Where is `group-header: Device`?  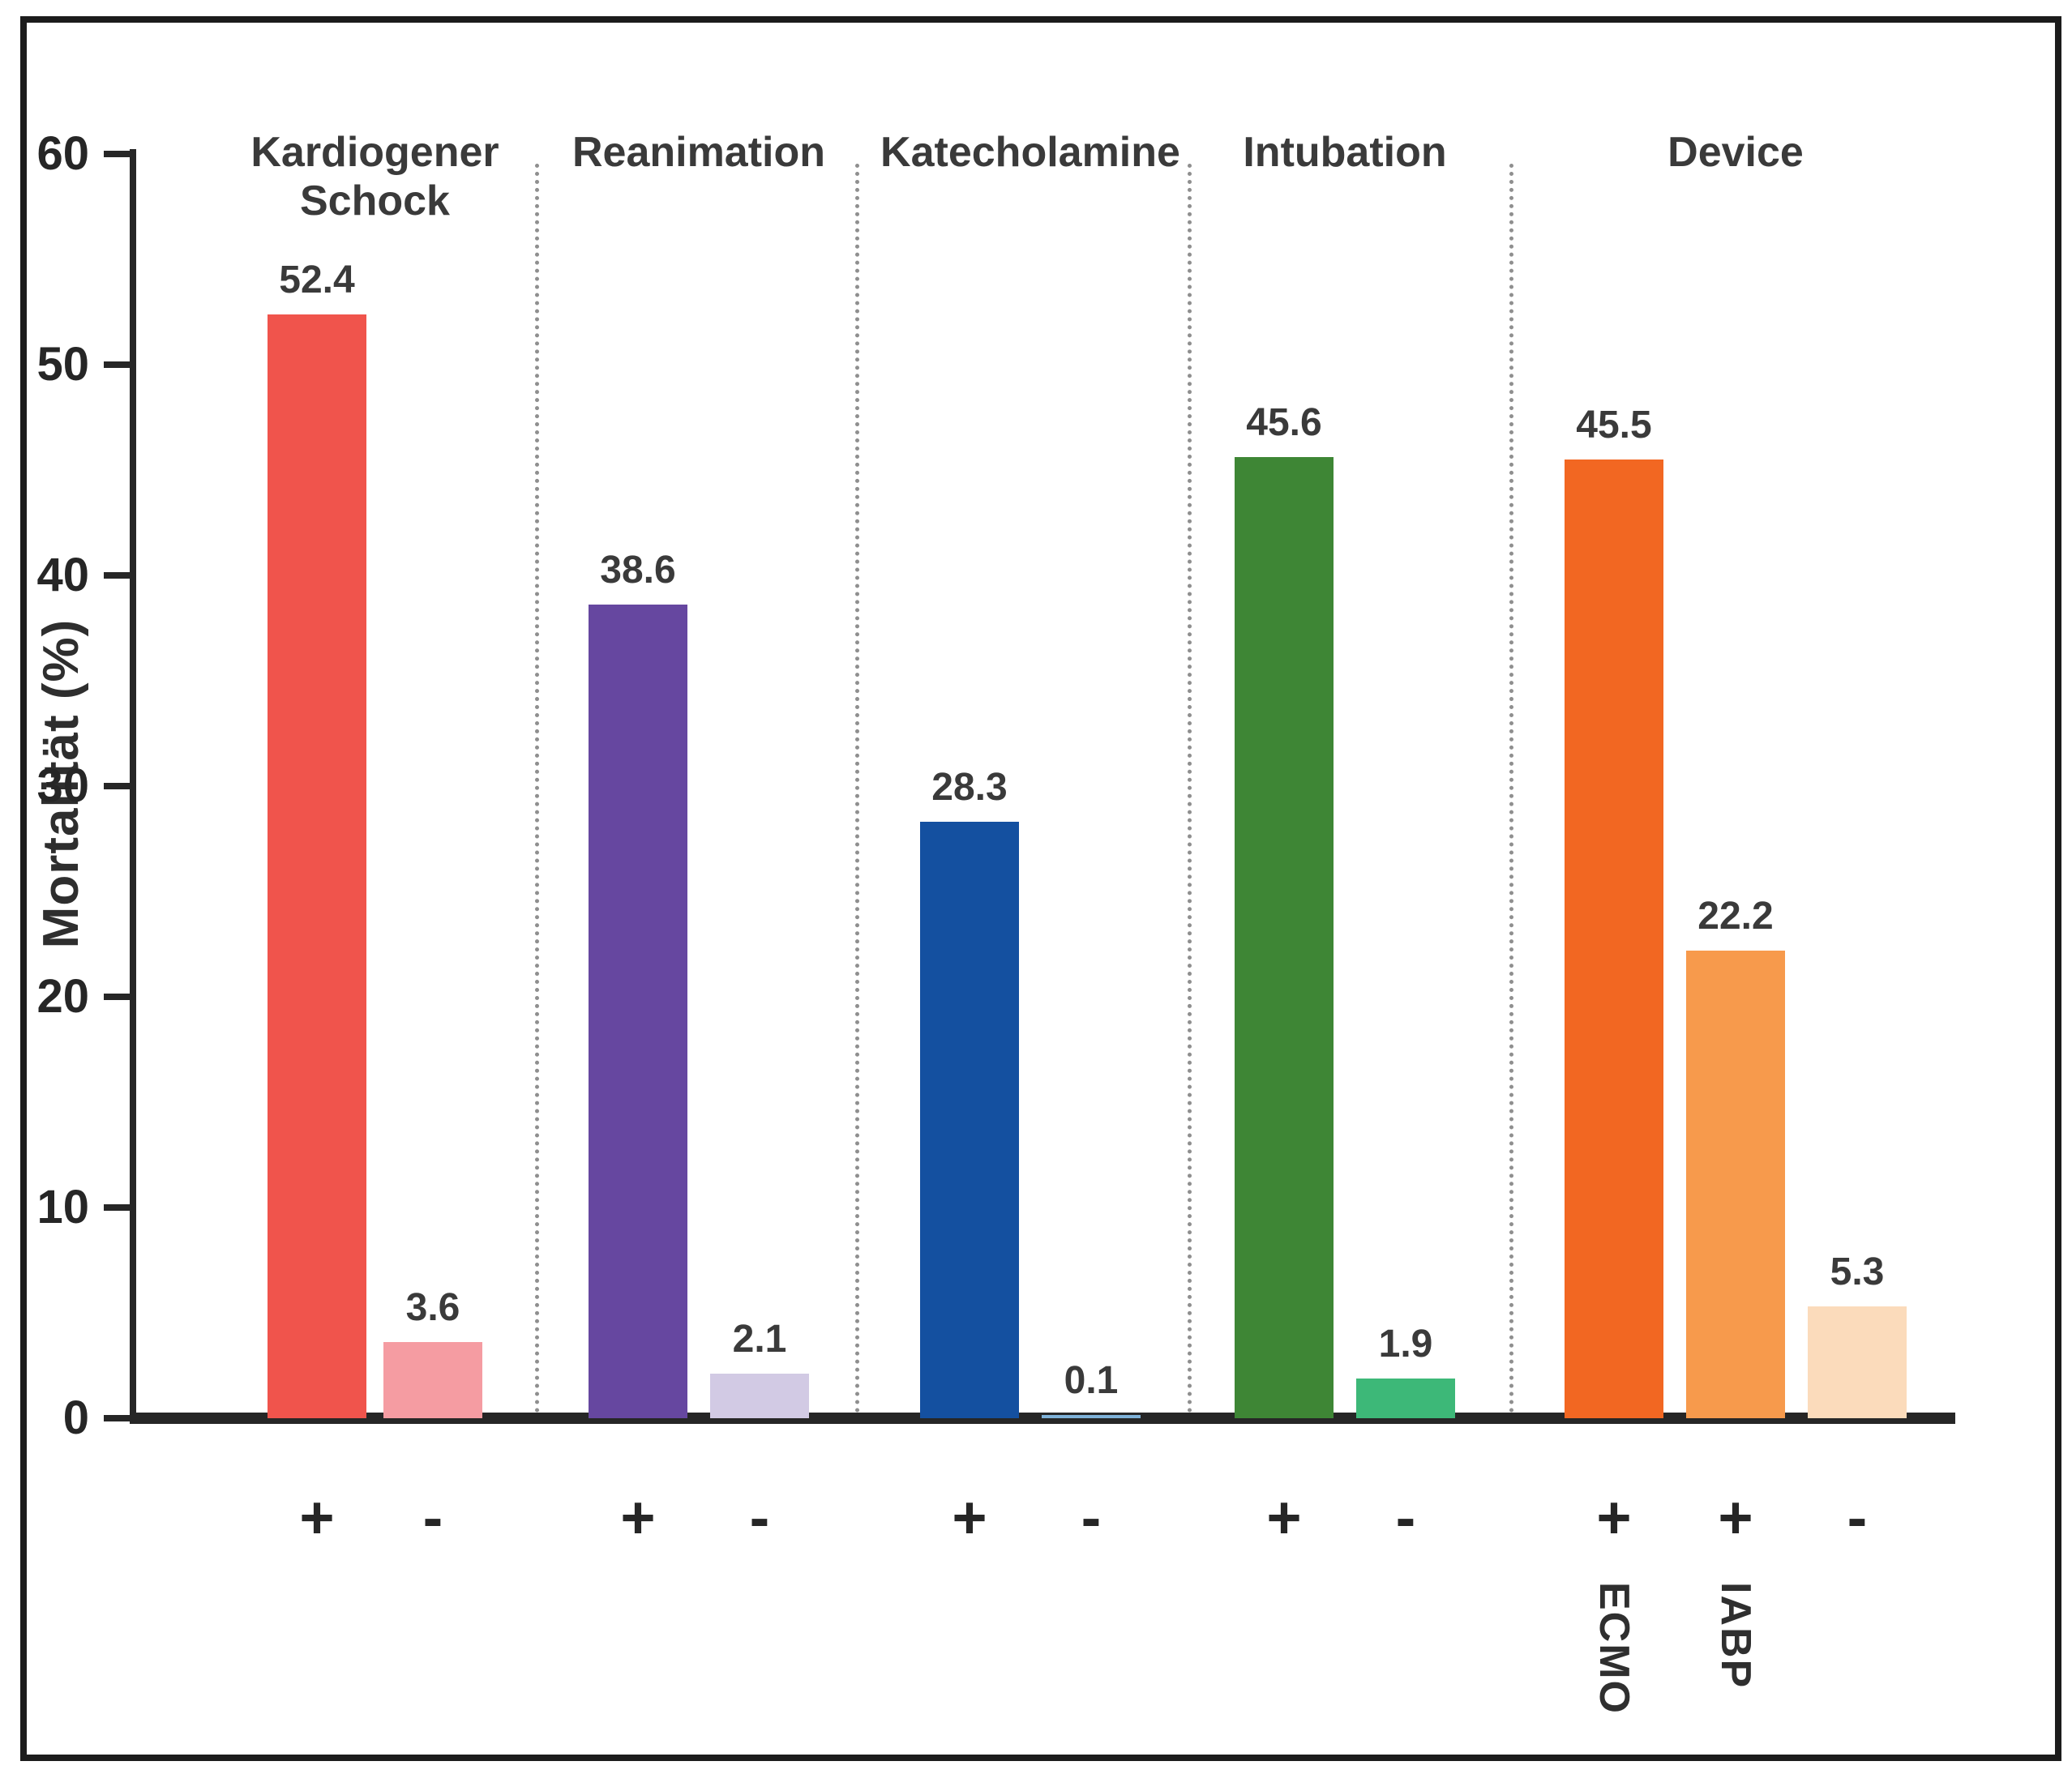
group-header: Device is located at coordinates (1736, 152).